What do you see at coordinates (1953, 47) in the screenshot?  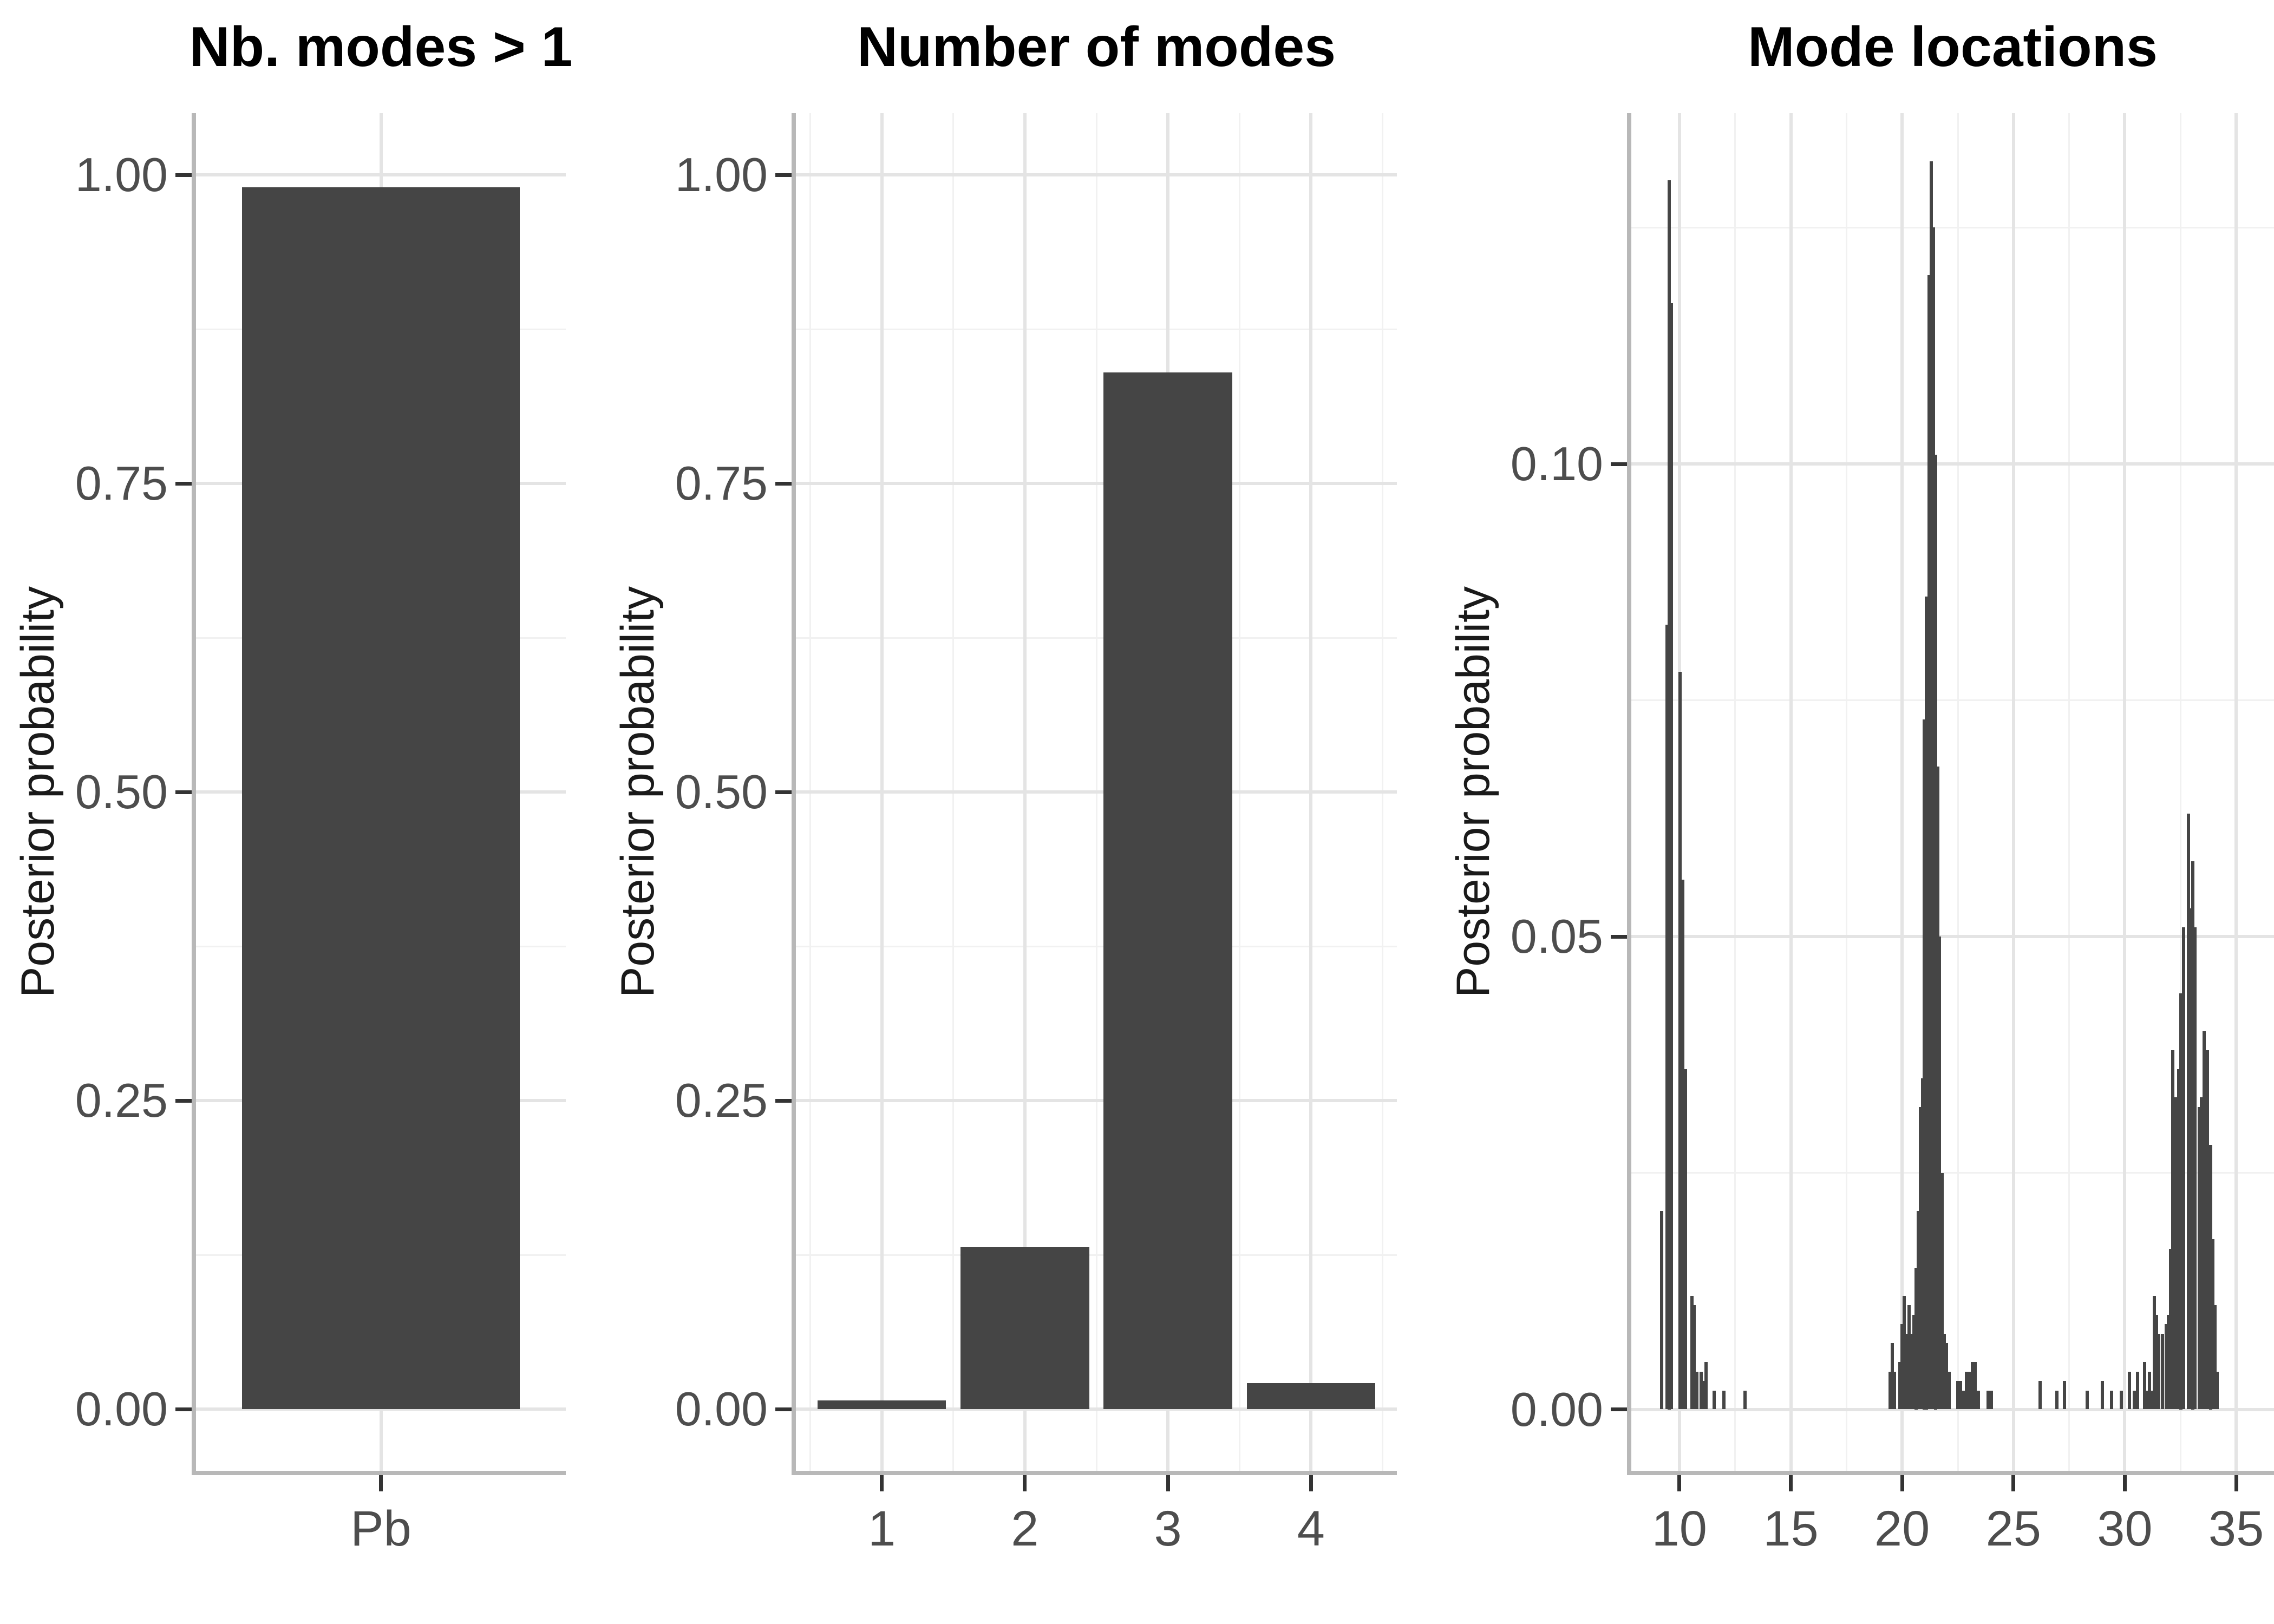 I see `panel-title: Mode locations` at bounding box center [1953, 47].